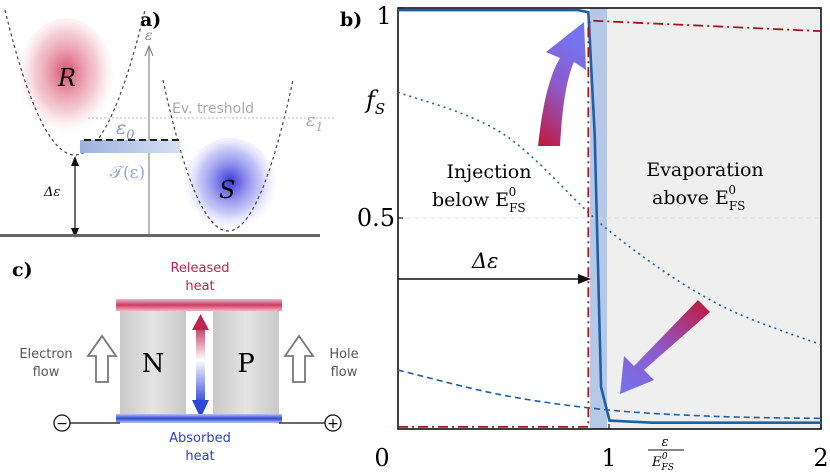 Image resolution: width=830 pixels, height=476 pixels. I want to click on electron-flow-arrow-icon, so click(102, 358).